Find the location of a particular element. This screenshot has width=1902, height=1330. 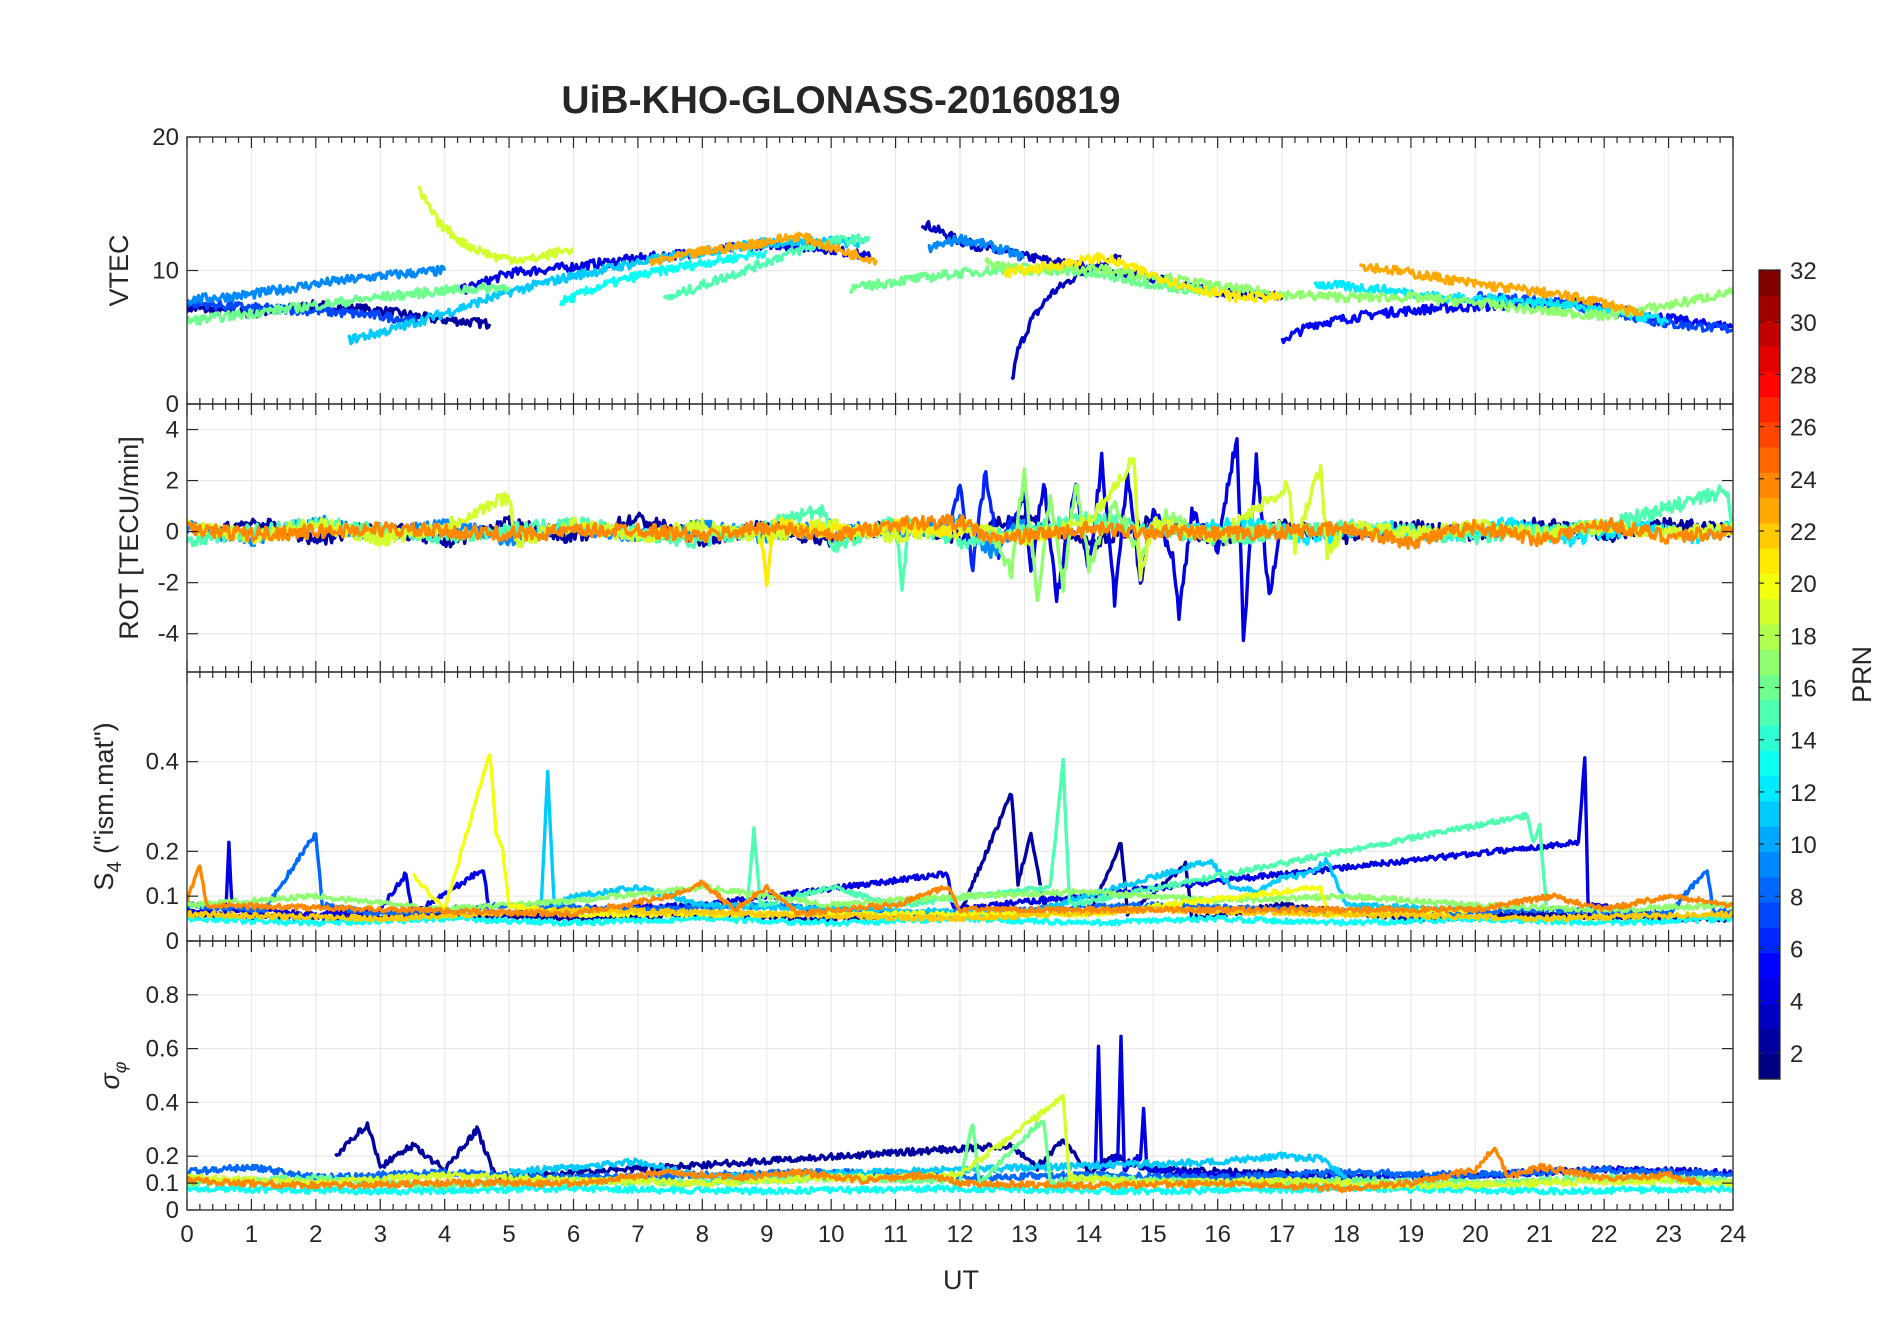

series-group-vtec is located at coordinates (960, 283).